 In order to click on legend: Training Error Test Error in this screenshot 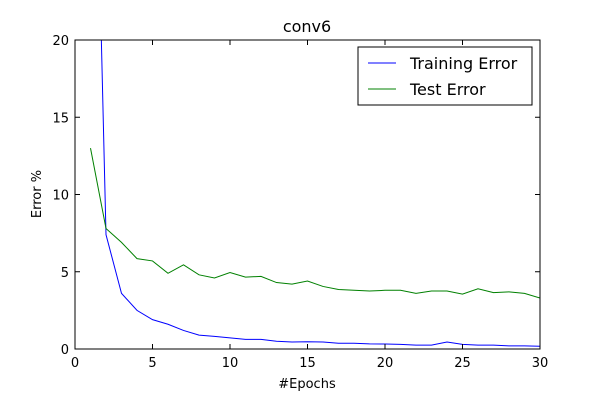, I will do `click(445, 76)`.